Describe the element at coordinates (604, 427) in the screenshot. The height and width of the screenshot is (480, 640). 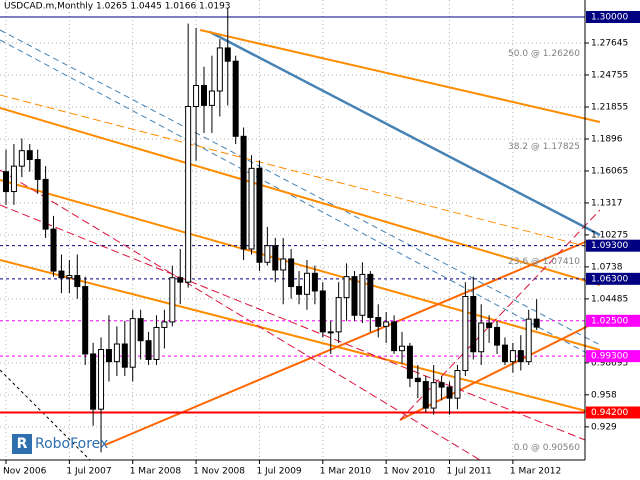
I see `y-tick-label: 0.929` at that location.